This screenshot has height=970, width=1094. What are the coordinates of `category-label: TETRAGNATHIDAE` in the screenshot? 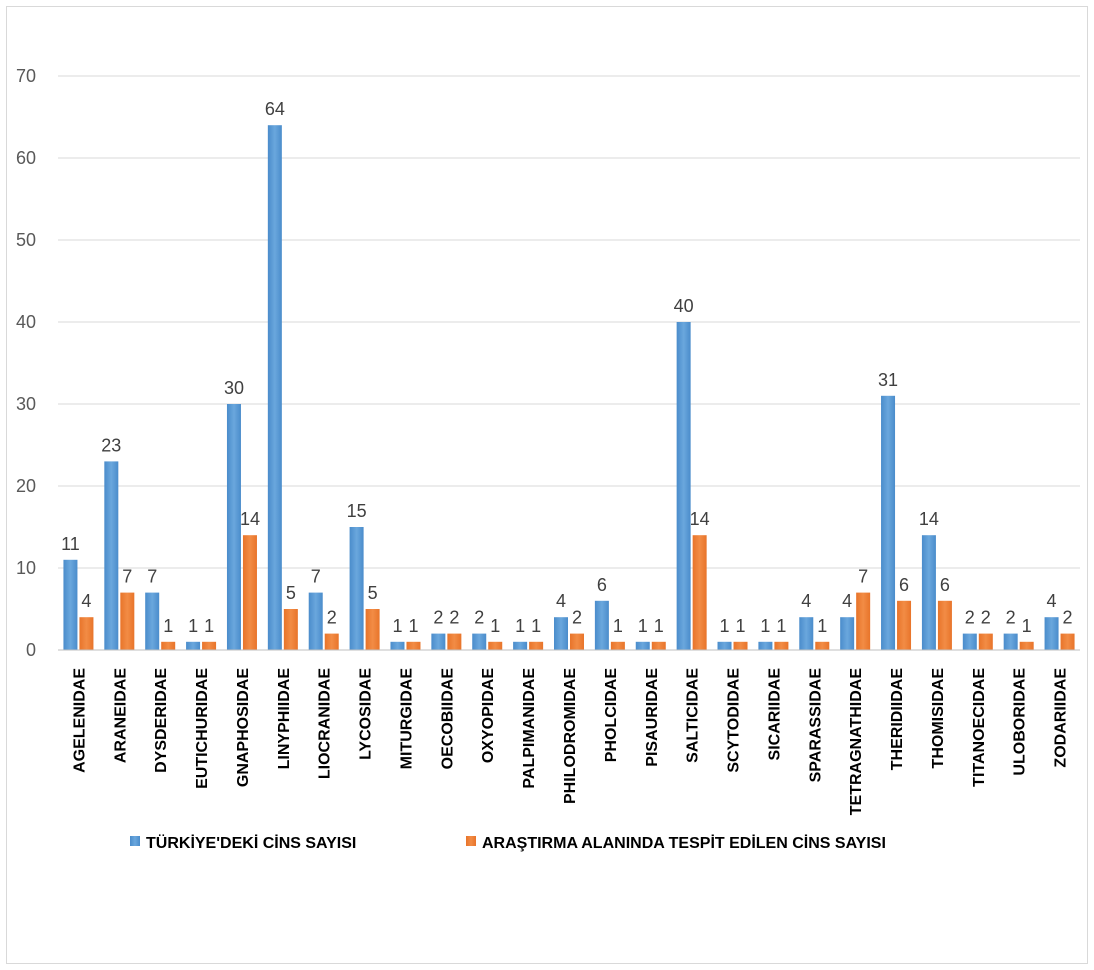 It's located at (856, 742).